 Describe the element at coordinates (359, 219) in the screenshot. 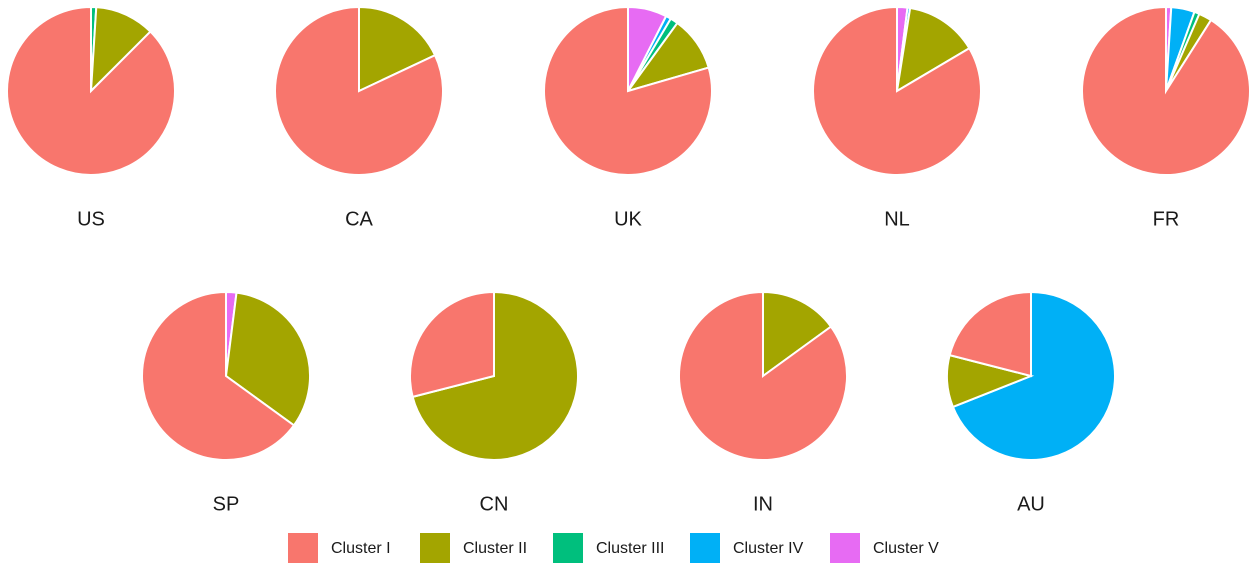

I see `pie-title: CA` at that location.